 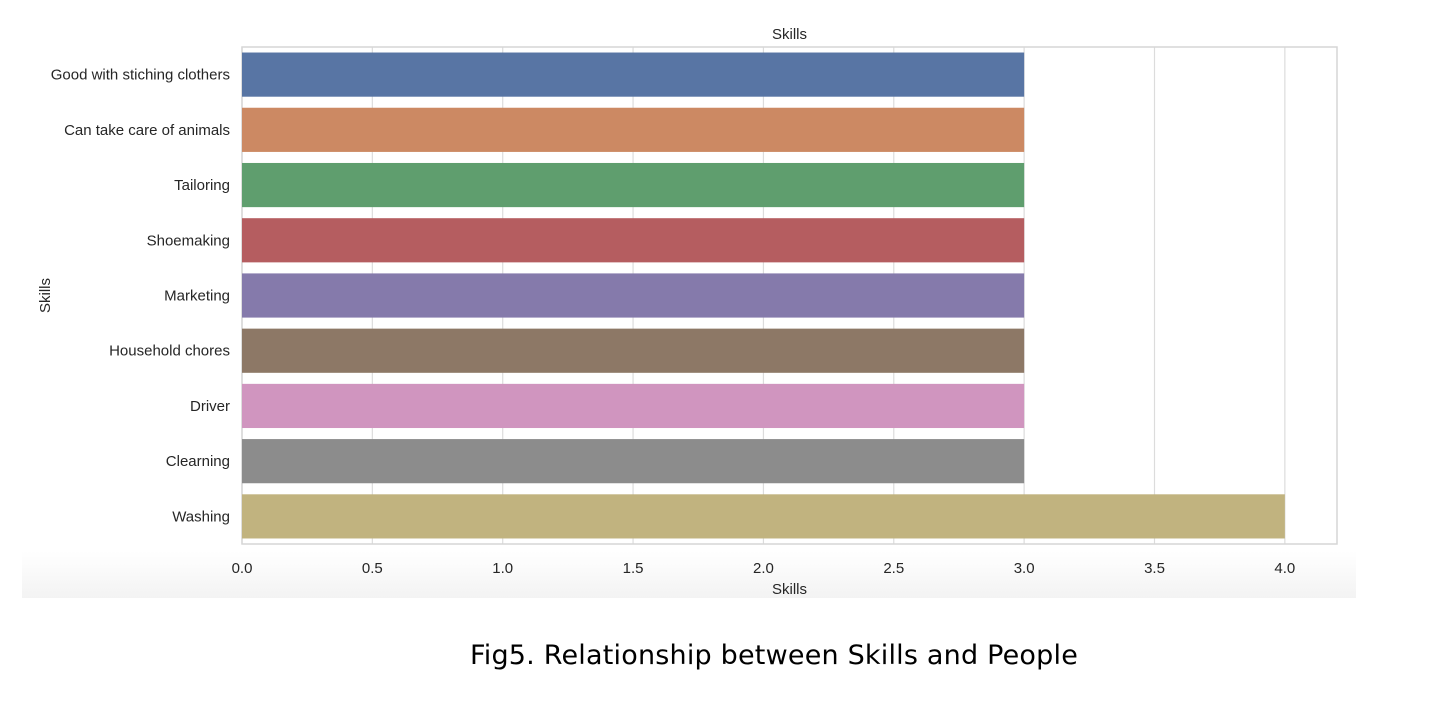 I want to click on x-tick-label-6: 3.0, so click(x=1024, y=568).